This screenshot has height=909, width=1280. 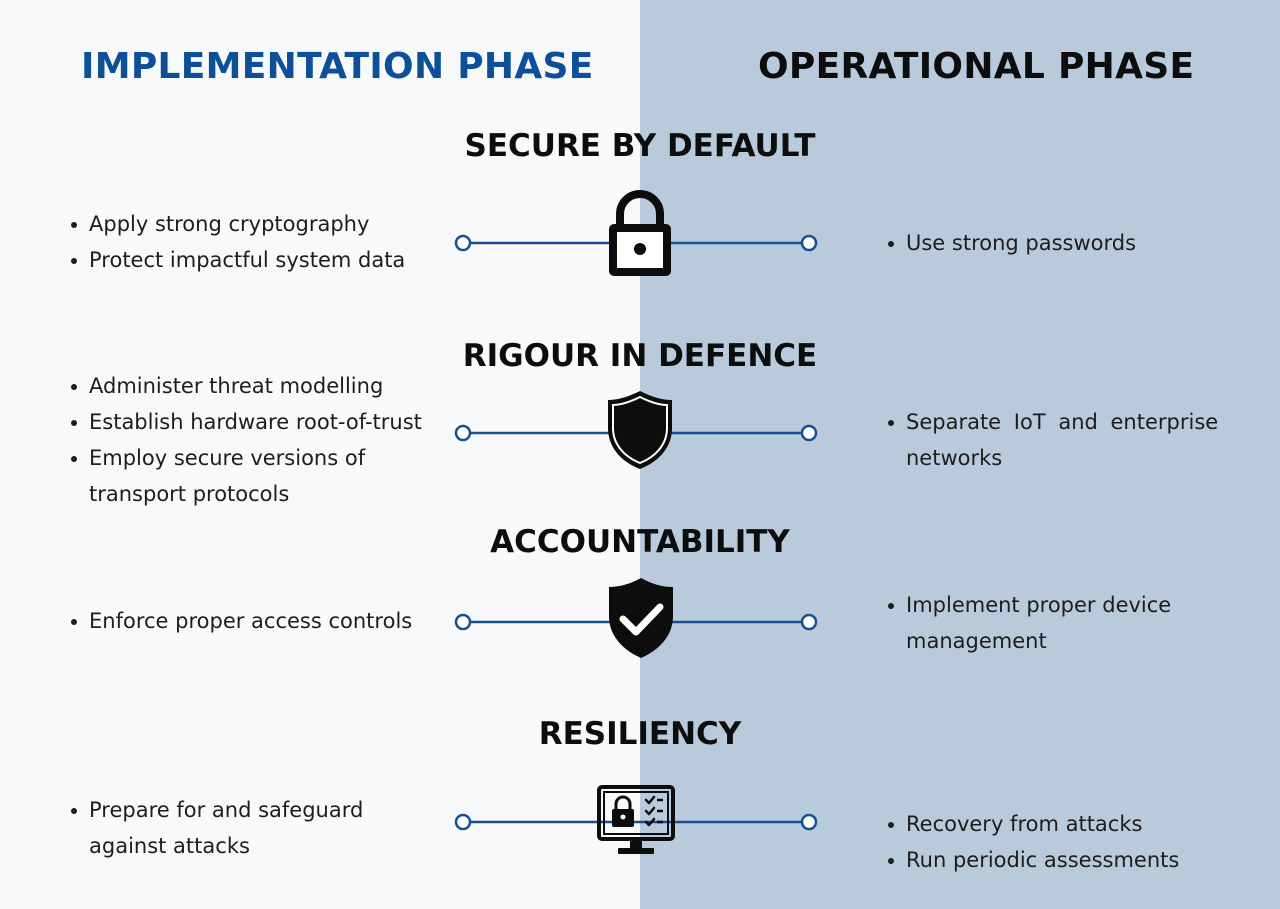 What do you see at coordinates (189, 494) in the screenshot?
I see `list-item-continuation-text: transport protocols` at bounding box center [189, 494].